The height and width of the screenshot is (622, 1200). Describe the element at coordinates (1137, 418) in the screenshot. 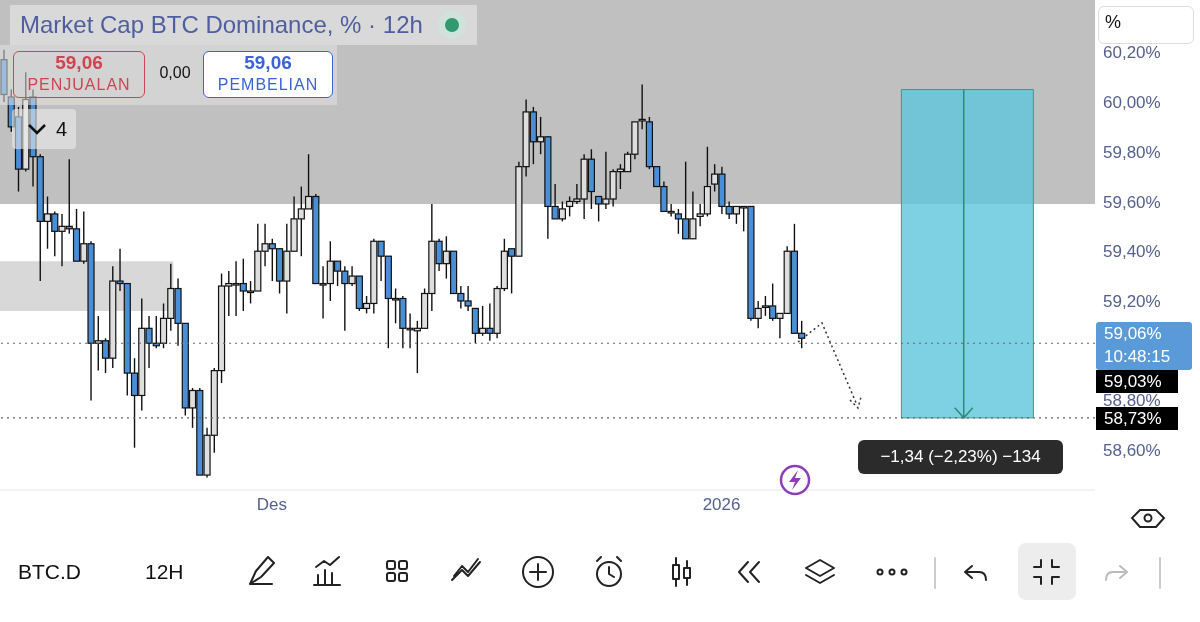

I see `ref-line-label: 58,73%` at that location.